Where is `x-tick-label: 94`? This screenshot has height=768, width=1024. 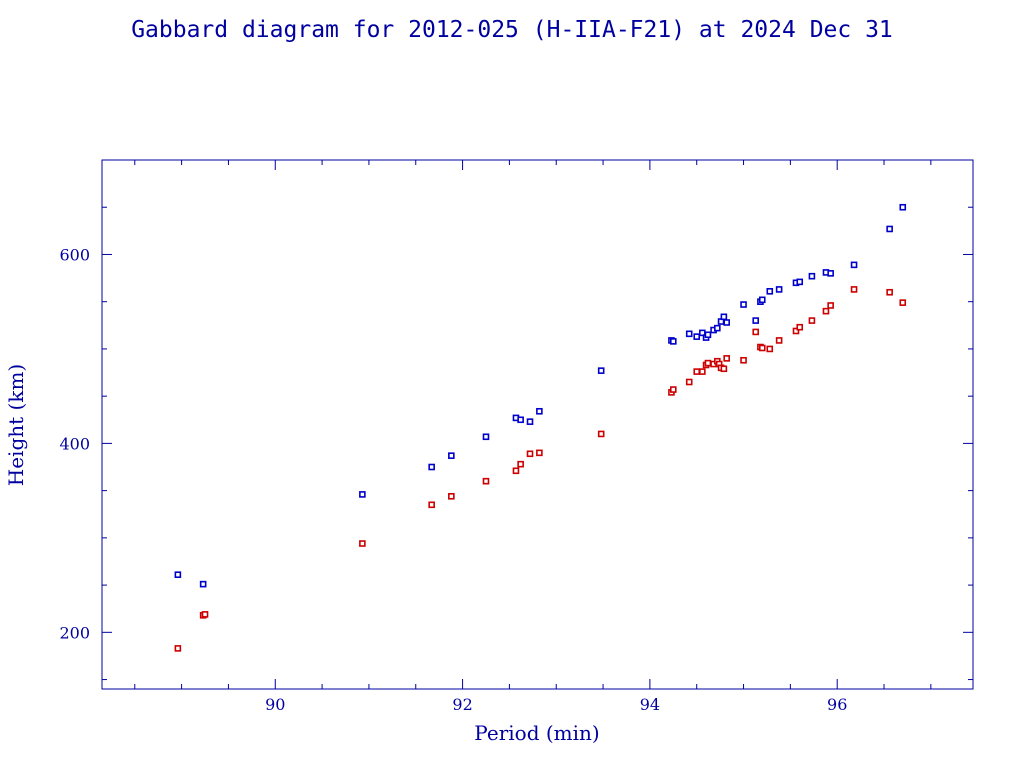
x-tick-label: 94 is located at coordinates (650, 704).